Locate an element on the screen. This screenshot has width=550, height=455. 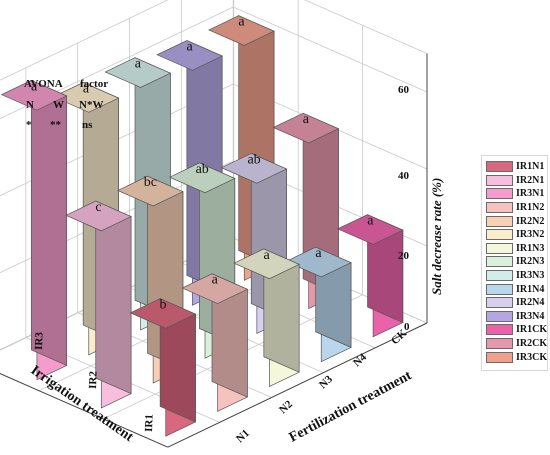
legend-item: IR2N4 is located at coordinates (516, 303).